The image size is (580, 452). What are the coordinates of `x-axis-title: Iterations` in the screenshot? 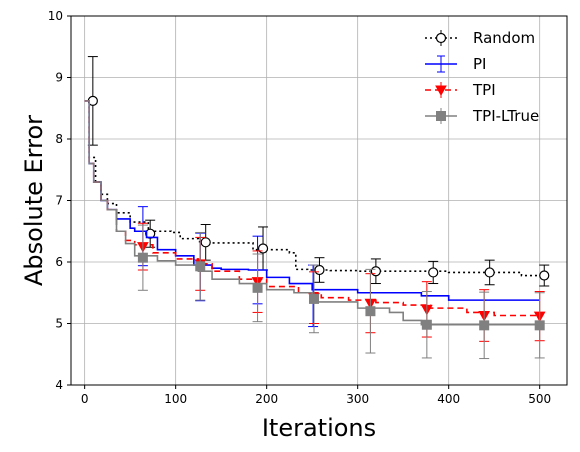 It's located at (319, 428).